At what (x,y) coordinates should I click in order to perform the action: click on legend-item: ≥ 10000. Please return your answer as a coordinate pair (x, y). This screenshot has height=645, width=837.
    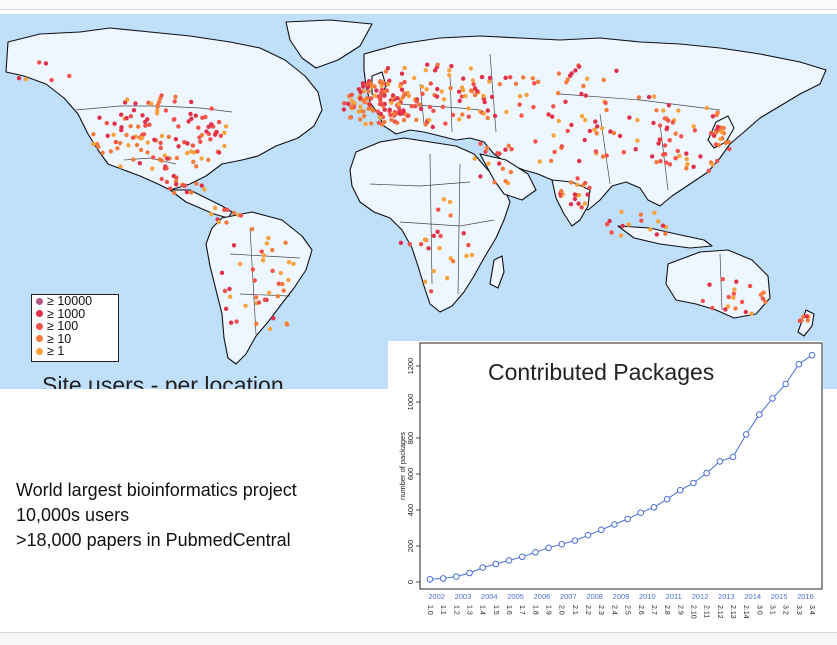
    Looking at the image, I should click on (75, 301).